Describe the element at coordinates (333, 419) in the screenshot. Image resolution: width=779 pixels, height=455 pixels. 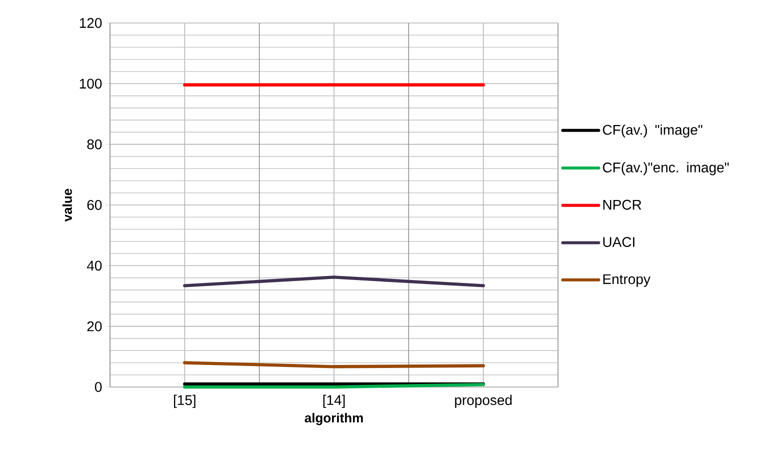
I see `x-axis-title: algorithm` at that location.